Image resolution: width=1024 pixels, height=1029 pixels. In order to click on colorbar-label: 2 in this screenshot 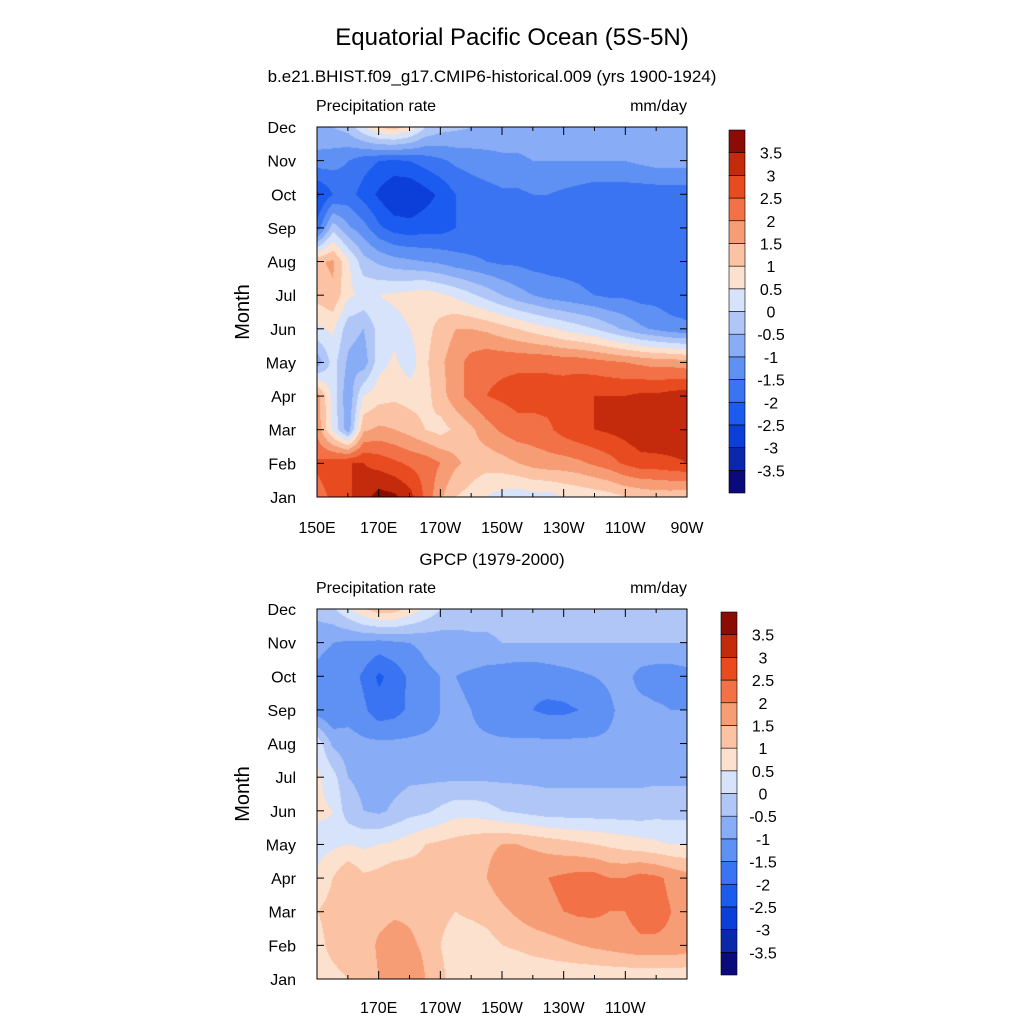, I will do `click(763, 704)`.